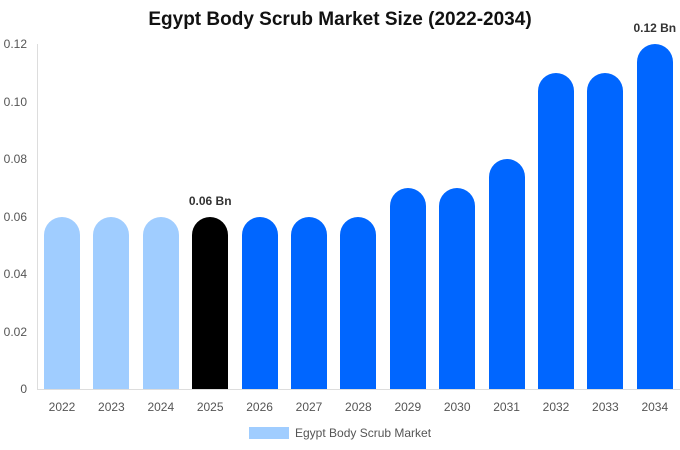 This screenshot has height=450, width=680. Describe the element at coordinates (15, 331) in the screenshot. I see `y-tick-label: 0.02` at that location.